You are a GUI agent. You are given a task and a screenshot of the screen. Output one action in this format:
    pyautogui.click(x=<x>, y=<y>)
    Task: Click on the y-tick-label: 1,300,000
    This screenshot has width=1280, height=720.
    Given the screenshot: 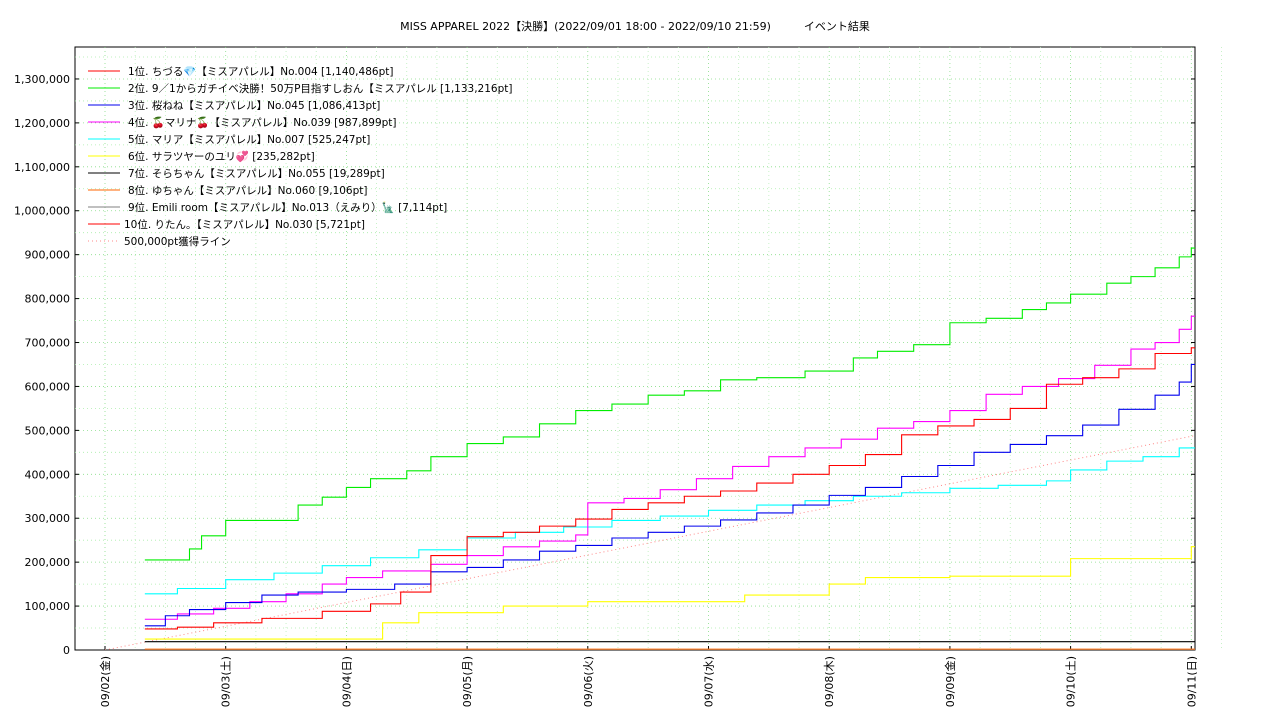 What is the action you would take?
    pyautogui.click(x=42, y=79)
    